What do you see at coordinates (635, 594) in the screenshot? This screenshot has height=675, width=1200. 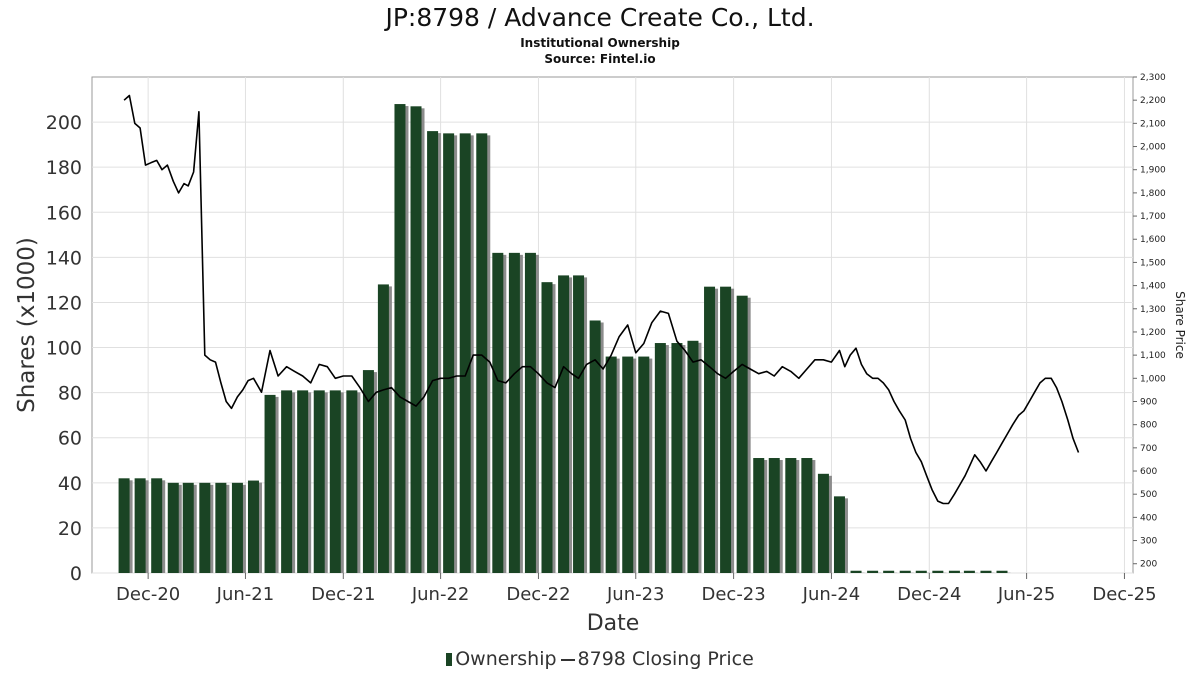 I see `x-tick-label: Jun-23` at bounding box center [635, 594].